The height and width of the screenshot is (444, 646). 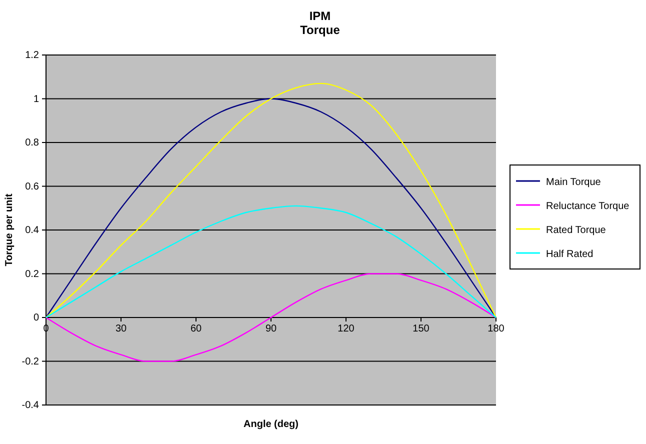 I want to click on x-tick-label: 120, so click(x=346, y=329).